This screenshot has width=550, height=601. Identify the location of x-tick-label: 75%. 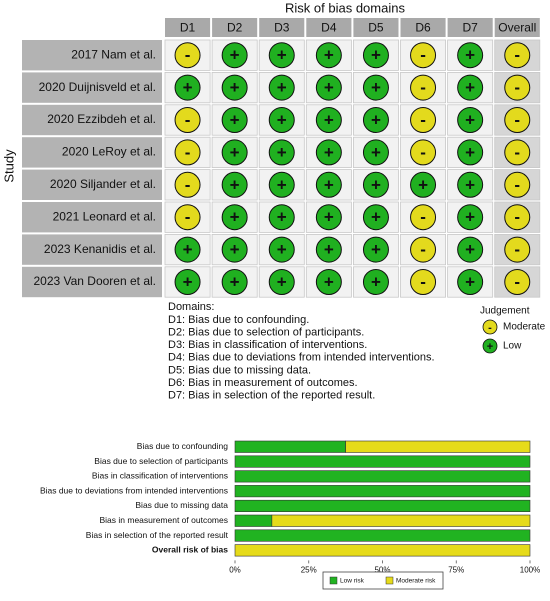
(456, 570).